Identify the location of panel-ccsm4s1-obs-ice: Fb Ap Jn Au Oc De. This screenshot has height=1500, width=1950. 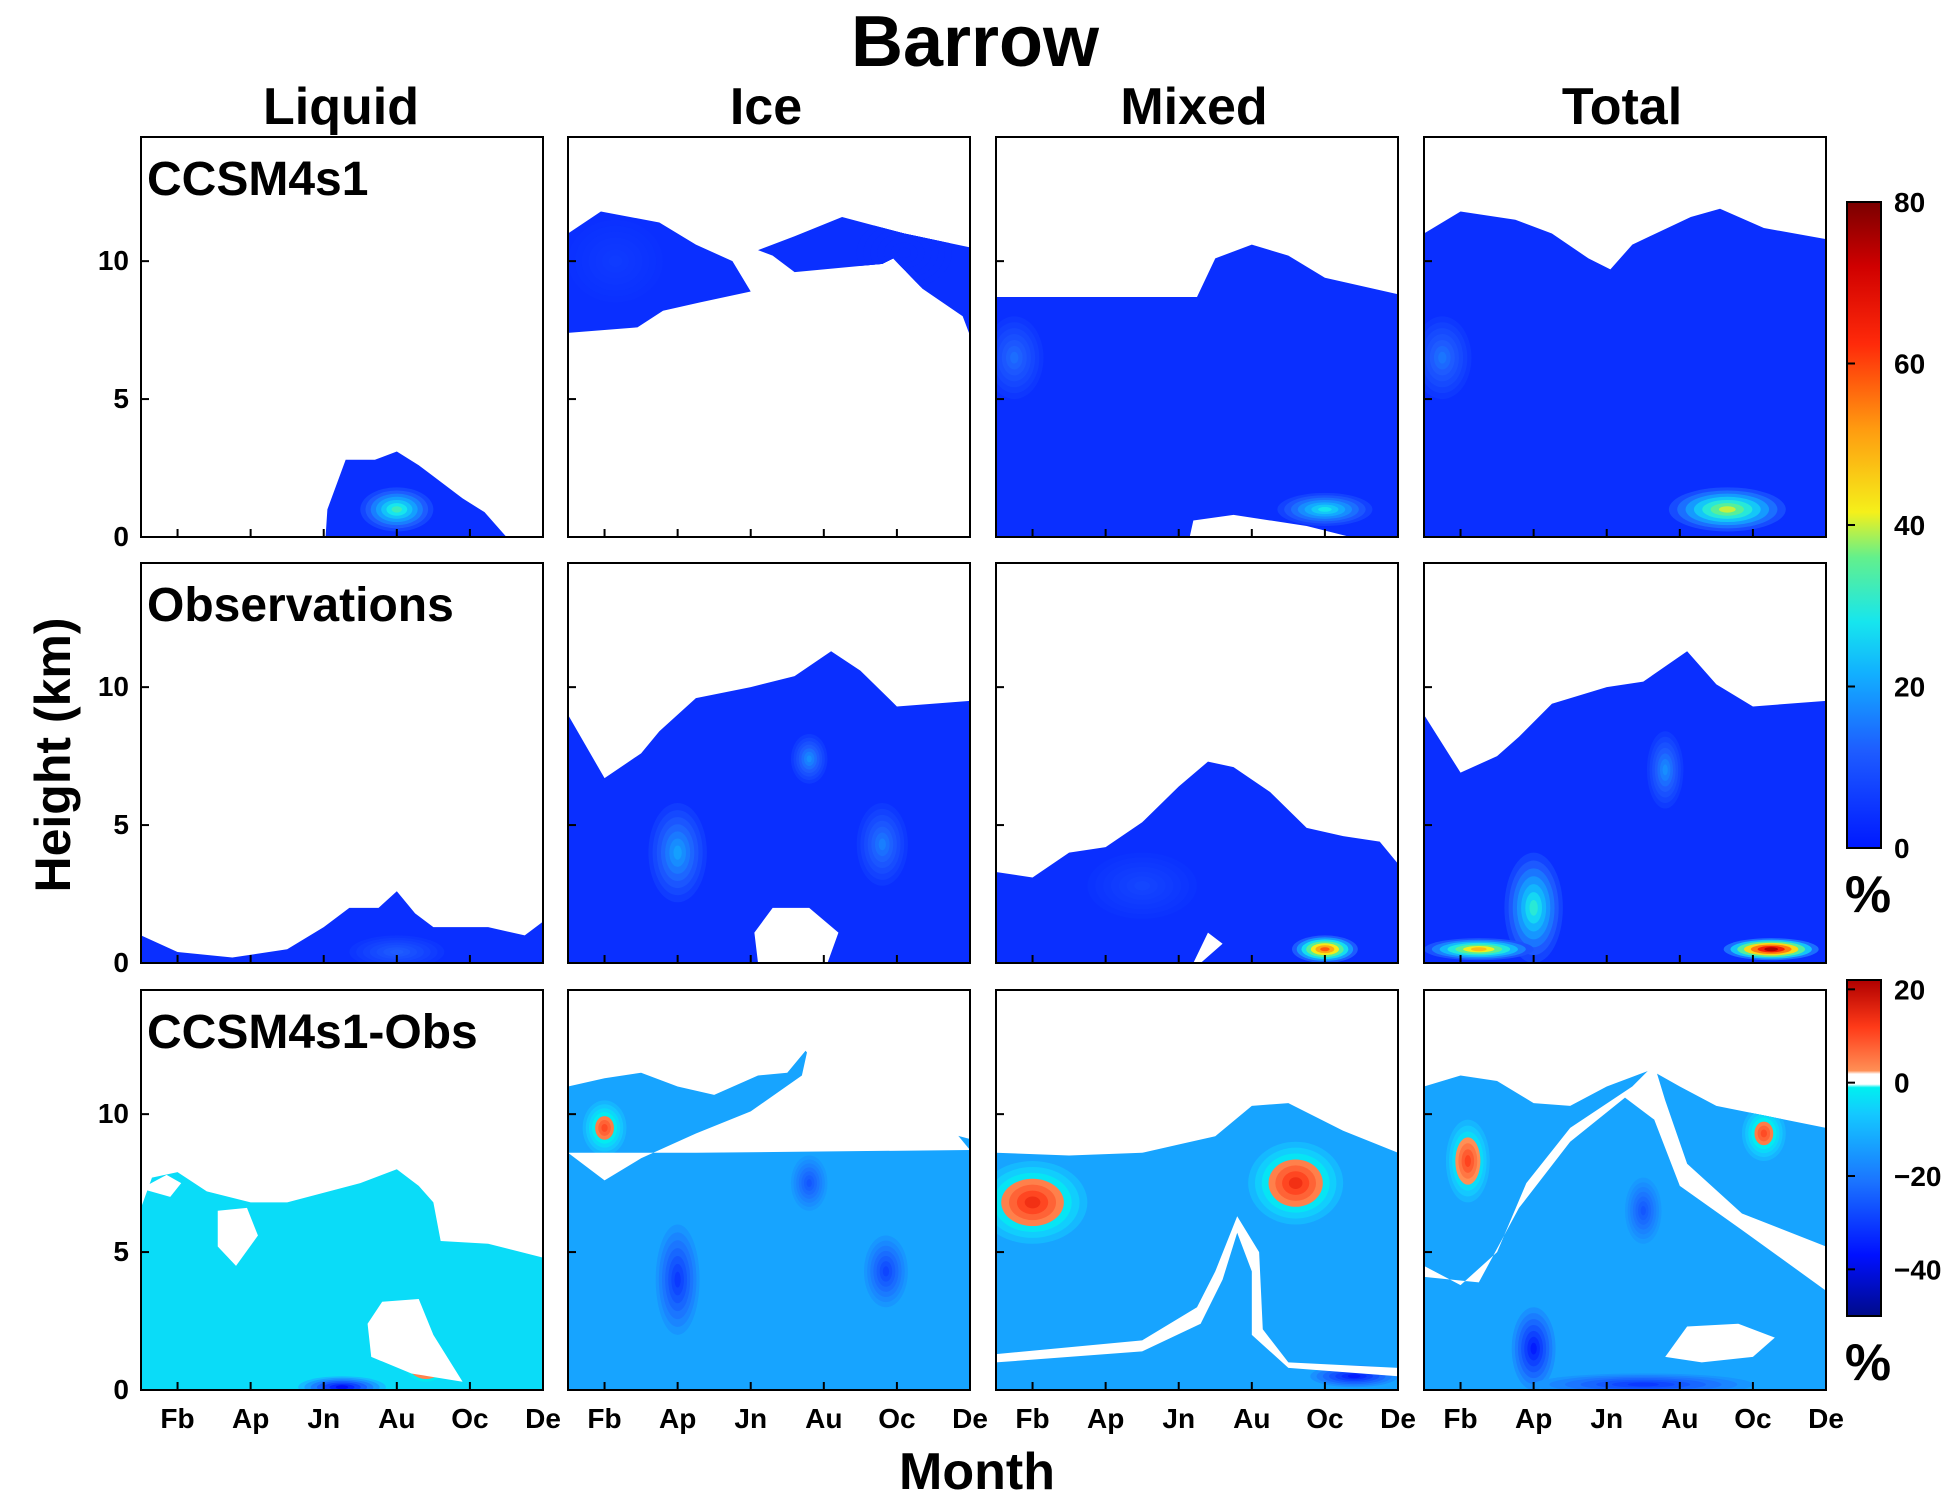
(777, 1211).